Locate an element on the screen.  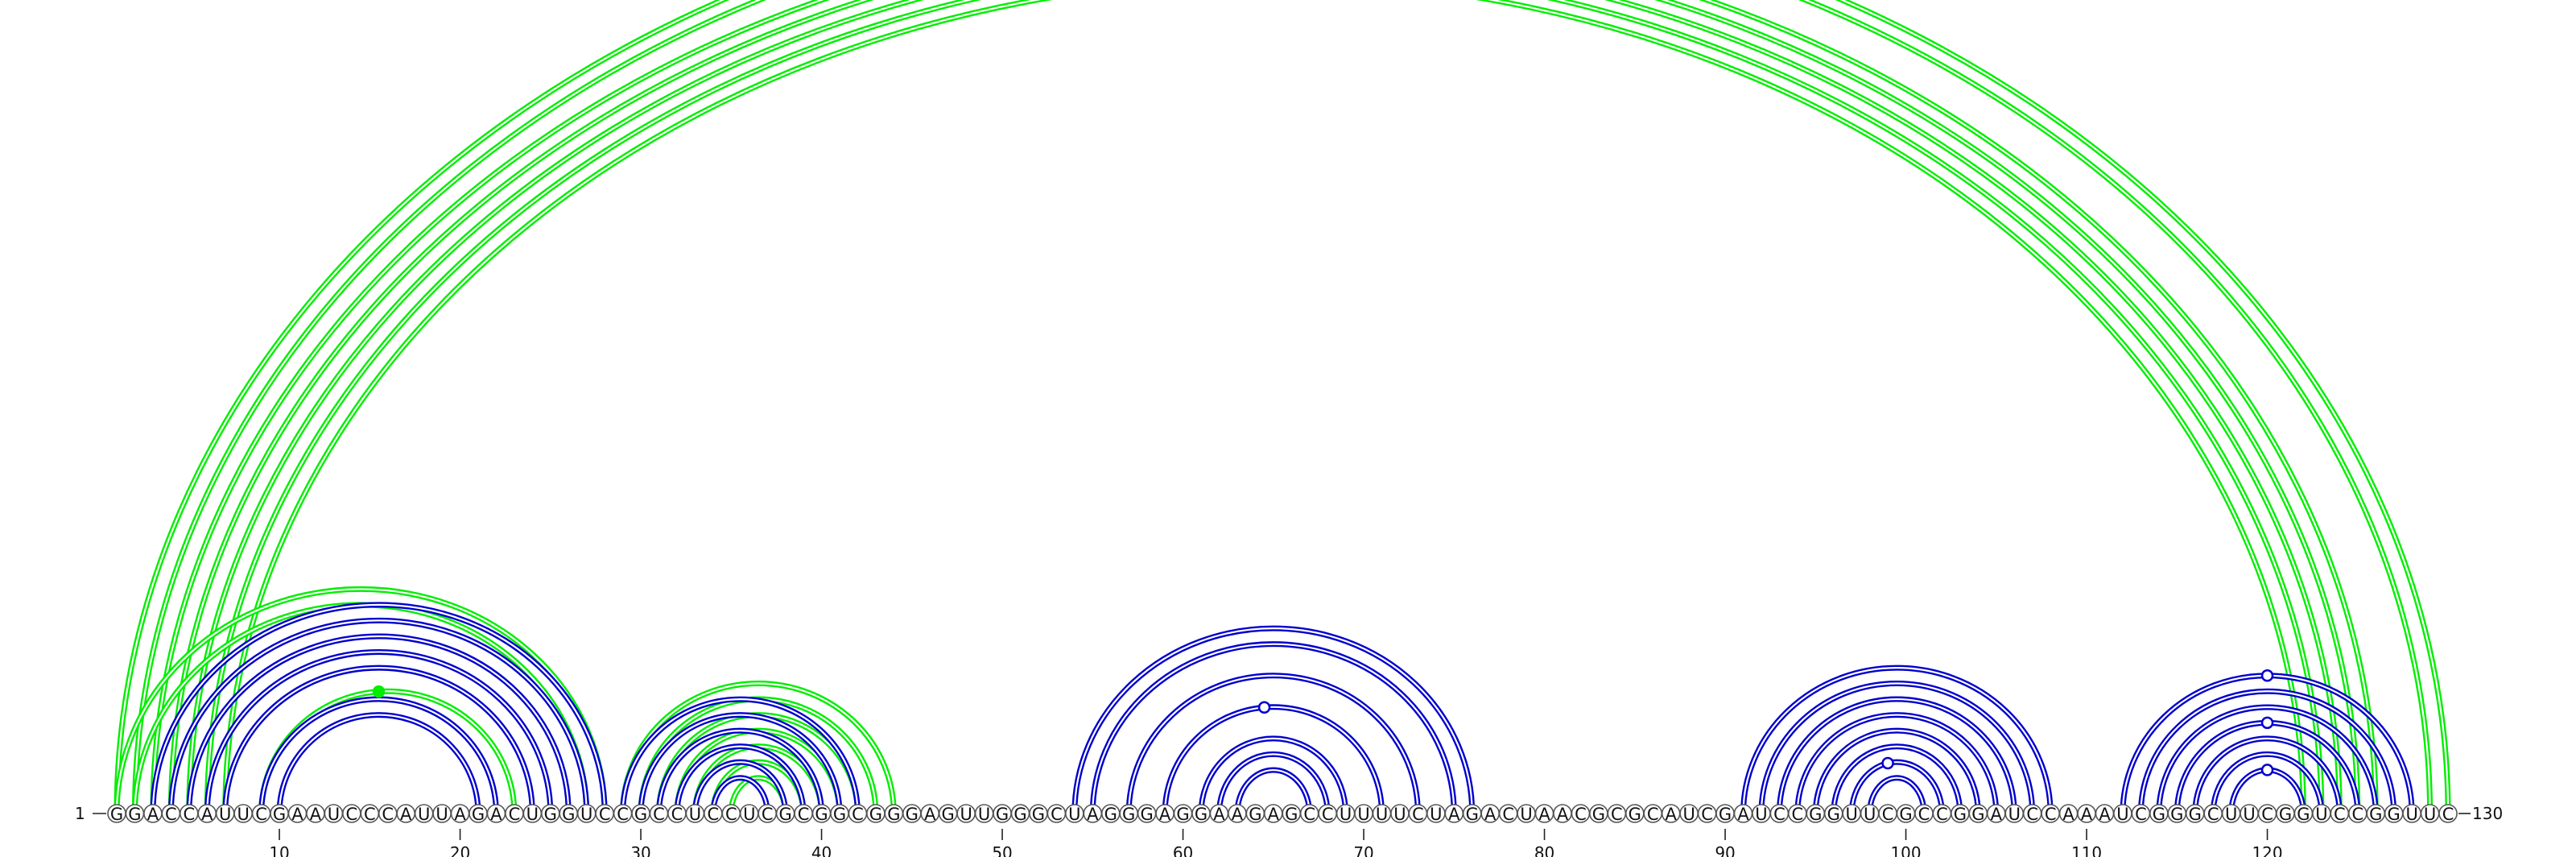
tick-label: 60 is located at coordinates (1183, 850).